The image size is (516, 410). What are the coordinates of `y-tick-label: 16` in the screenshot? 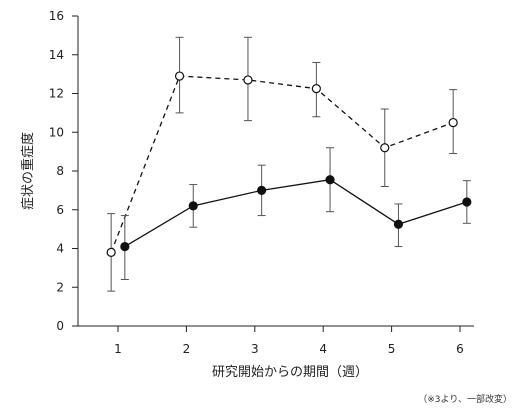 It's located at (56, 16).